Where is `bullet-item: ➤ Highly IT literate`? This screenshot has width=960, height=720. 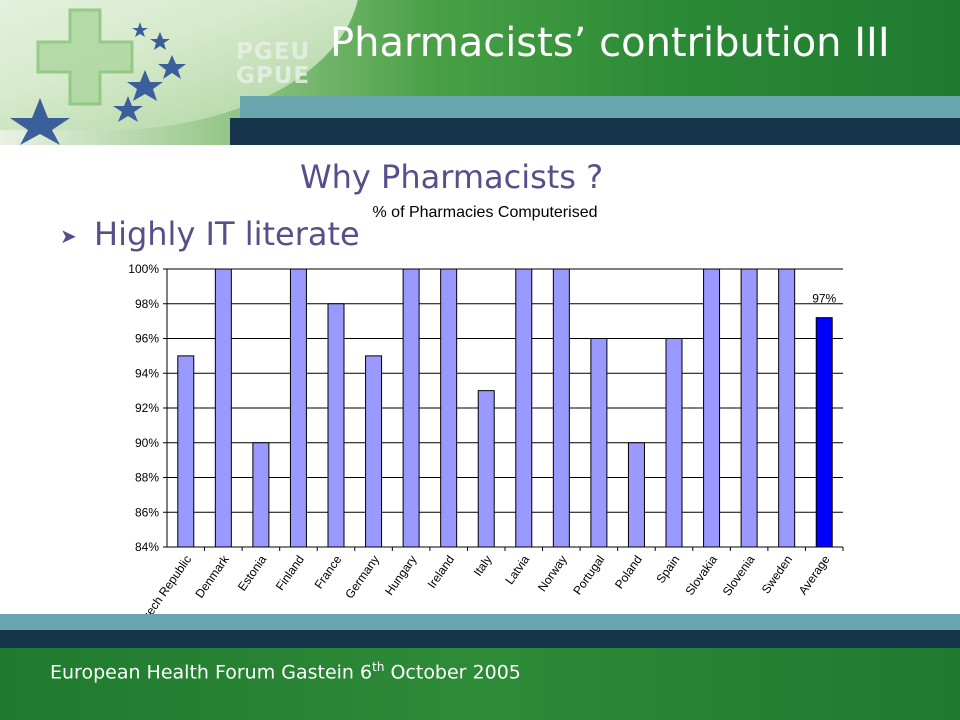
bullet-item: ➤ Highly IT literate is located at coordinates (210, 234).